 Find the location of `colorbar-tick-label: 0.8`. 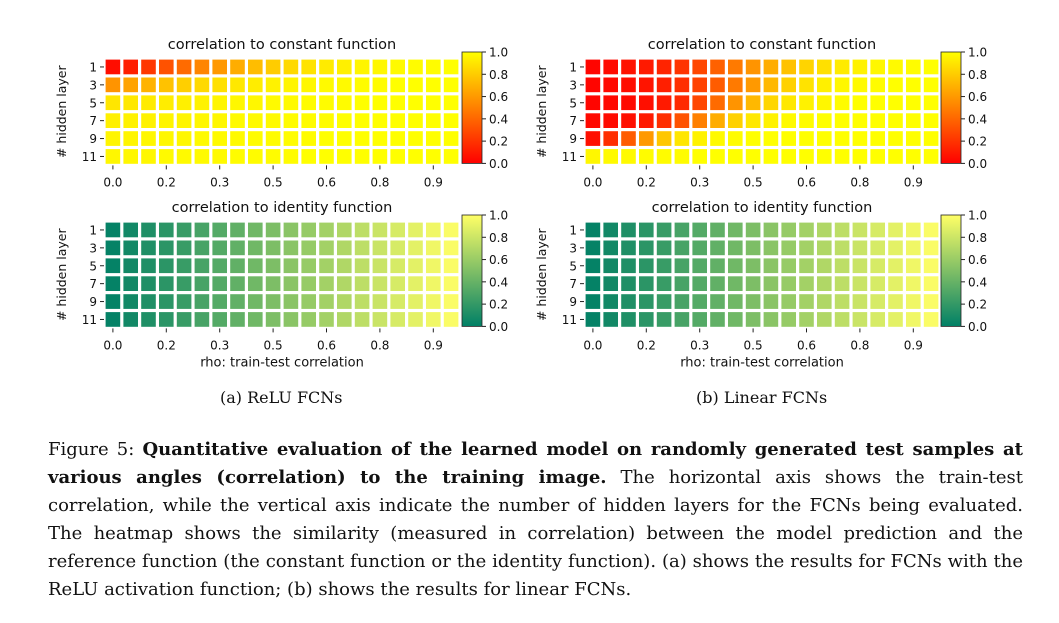

colorbar-tick-label: 0.8 is located at coordinates (498, 75).